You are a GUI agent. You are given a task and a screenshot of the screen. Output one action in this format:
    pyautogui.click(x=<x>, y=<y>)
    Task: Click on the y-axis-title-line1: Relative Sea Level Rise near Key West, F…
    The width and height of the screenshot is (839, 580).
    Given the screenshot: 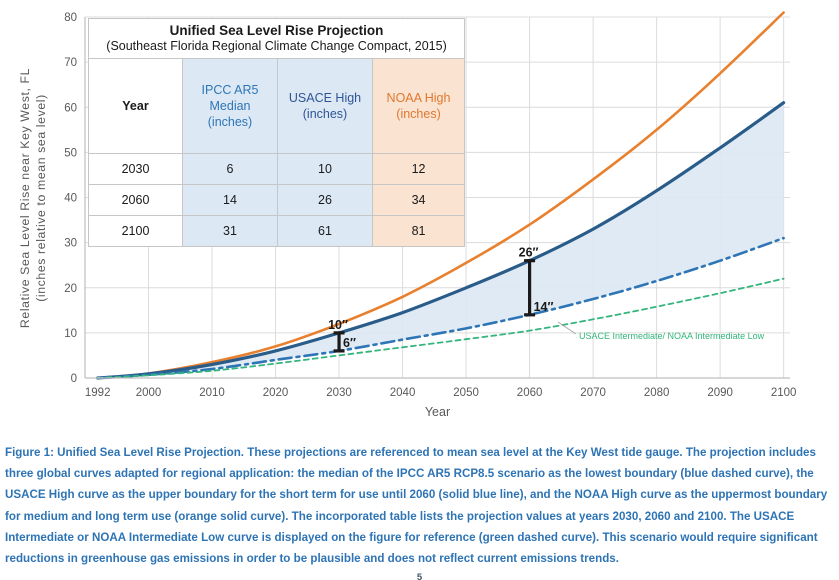 What is the action you would take?
    pyautogui.click(x=25, y=198)
    